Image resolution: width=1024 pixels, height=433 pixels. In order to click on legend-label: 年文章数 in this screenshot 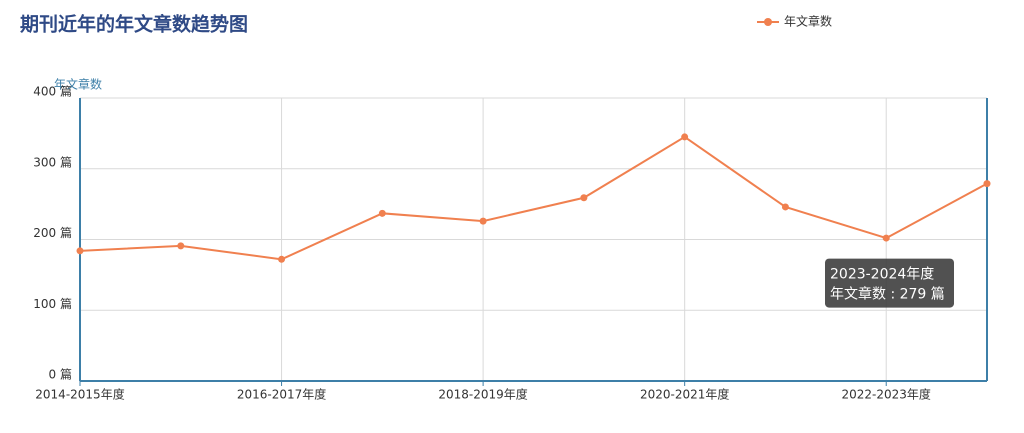, I will do `click(808, 21)`.